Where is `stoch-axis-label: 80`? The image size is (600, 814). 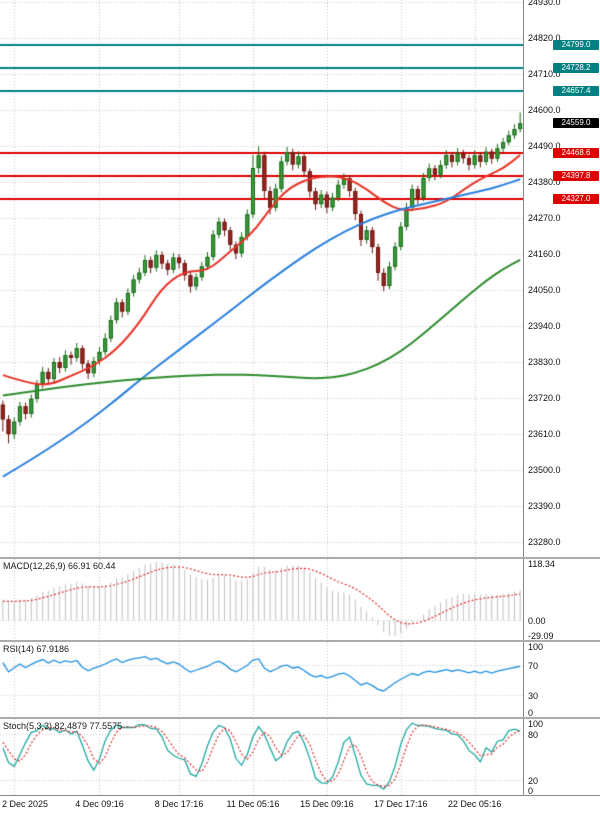
stoch-axis-label: 80 is located at coordinates (533, 735).